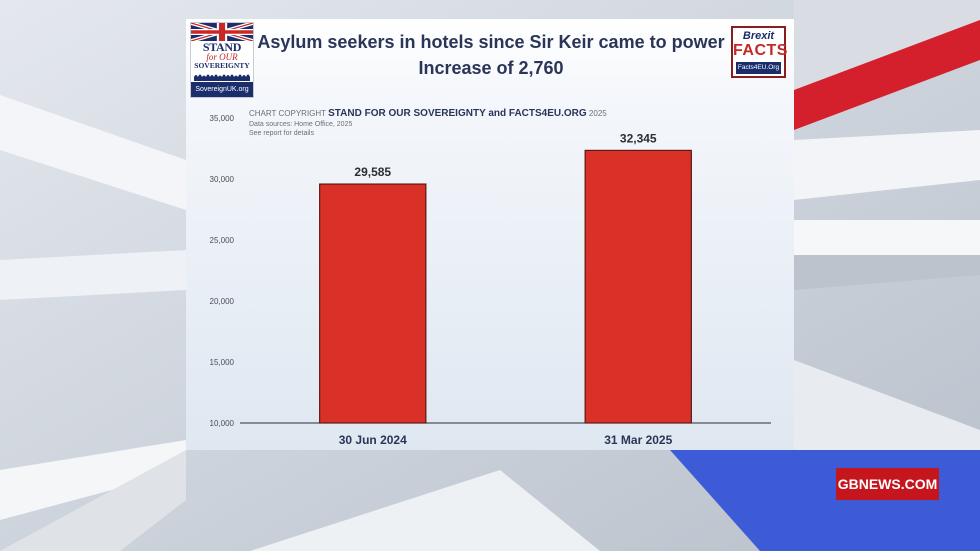 This screenshot has width=980, height=551. I want to click on copyright-prefix: CHART COPYRIGHT, so click(287, 113).